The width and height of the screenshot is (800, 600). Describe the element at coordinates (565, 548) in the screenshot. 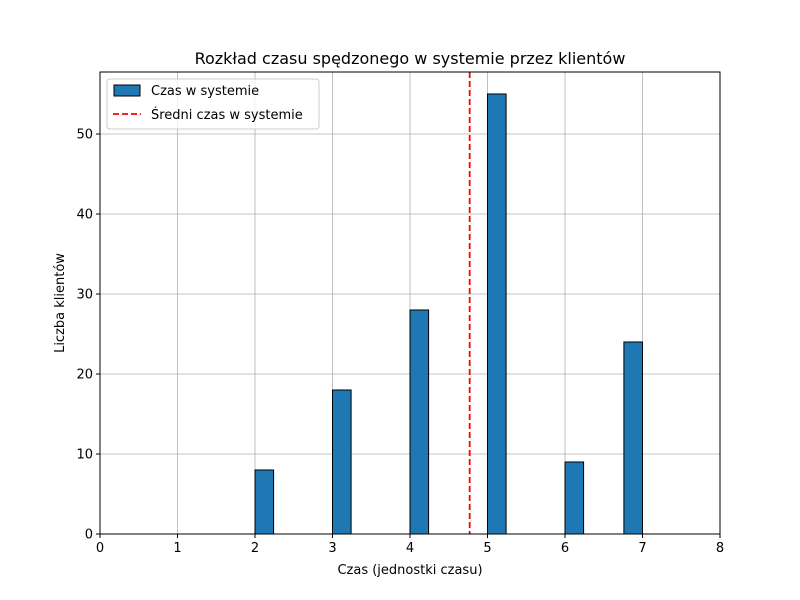

I see `x-tick-label: 6` at that location.